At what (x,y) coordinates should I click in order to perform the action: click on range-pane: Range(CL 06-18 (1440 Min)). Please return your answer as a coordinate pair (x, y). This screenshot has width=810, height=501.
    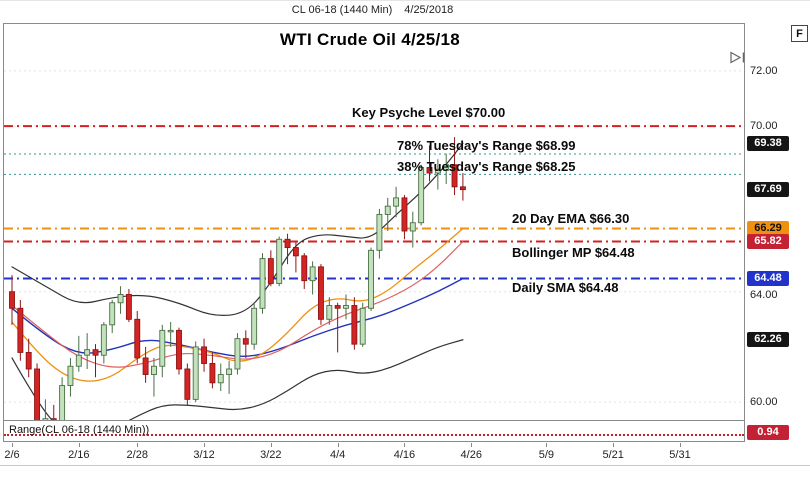
    Looking at the image, I should click on (374, 430).